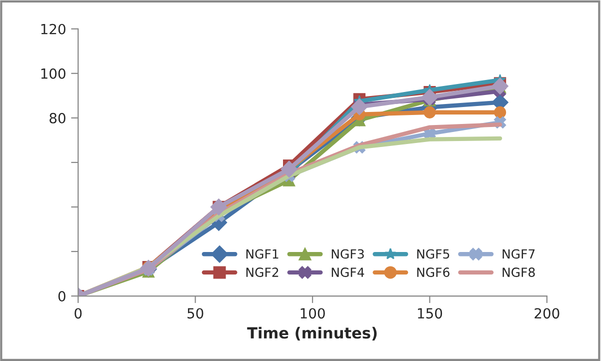 The image size is (601, 361). I want to click on legend-label: NGF6, so click(433, 273).